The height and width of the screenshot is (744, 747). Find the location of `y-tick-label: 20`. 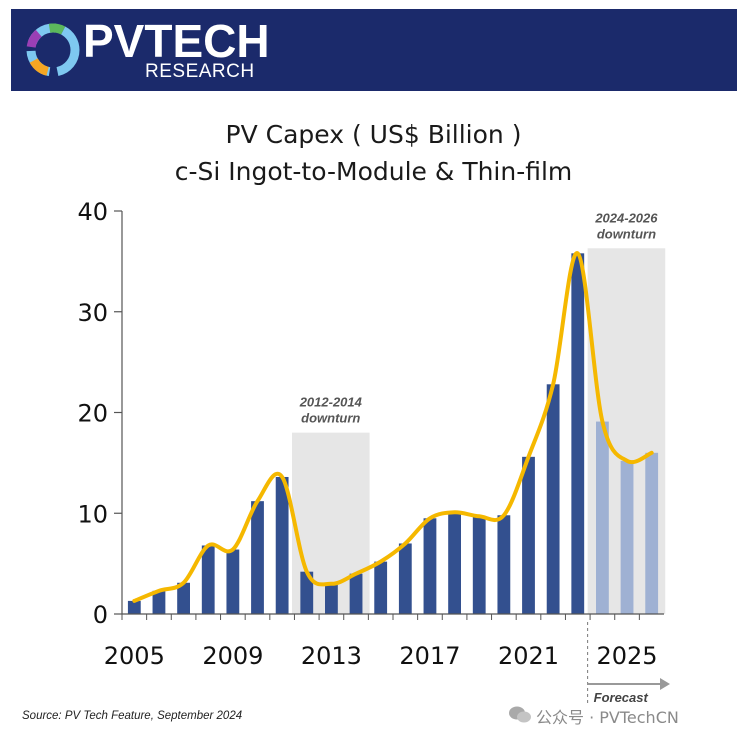

y-tick-label: 20 is located at coordinates (92, 414).